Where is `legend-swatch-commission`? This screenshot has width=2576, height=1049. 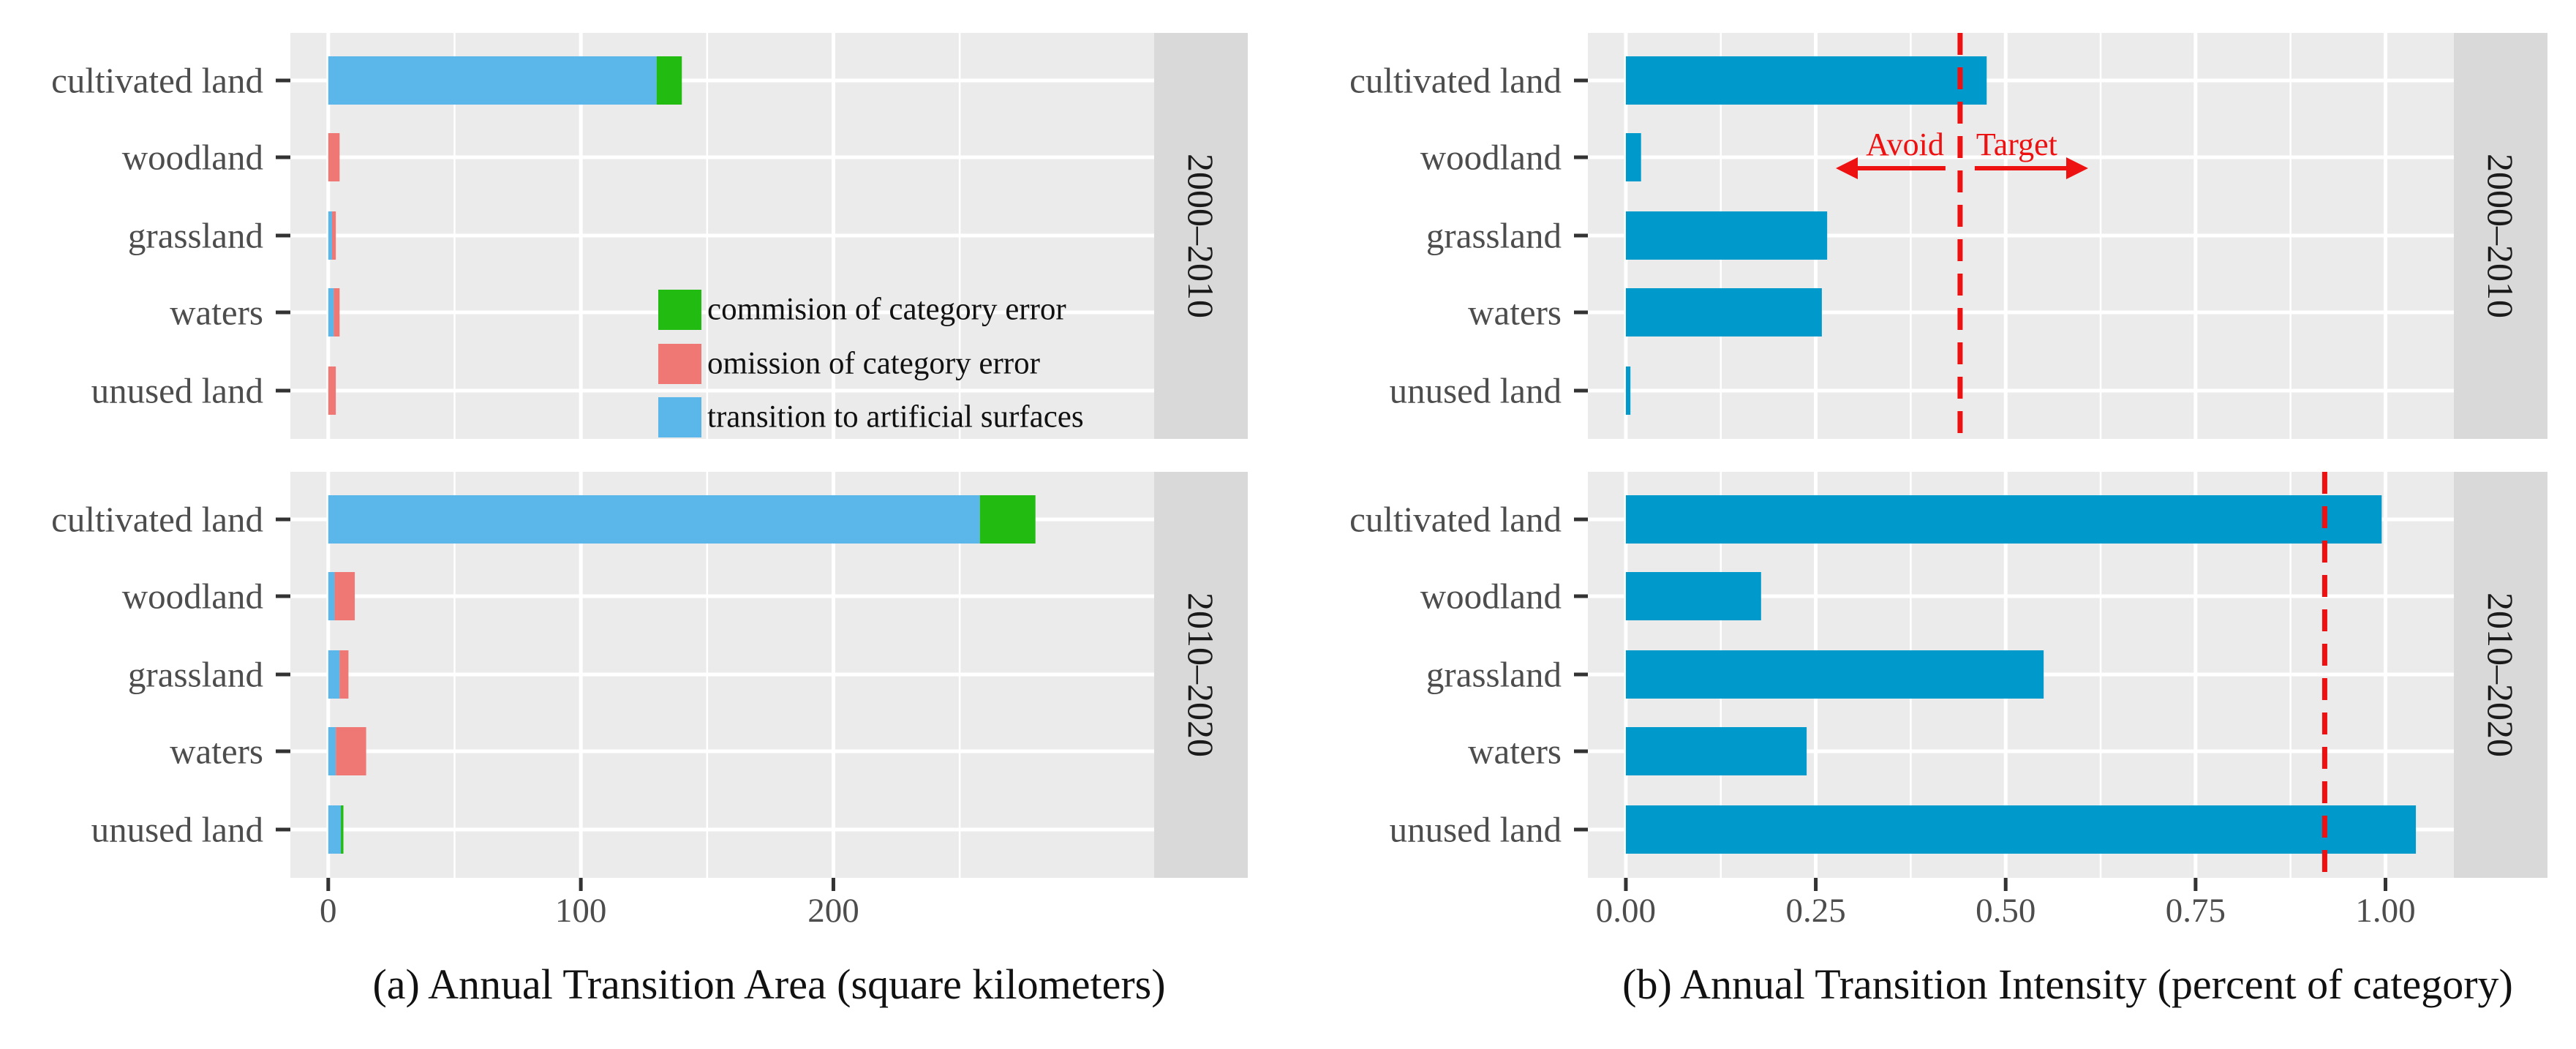 legend-swatch-commission is located at coordinates (679, 310).